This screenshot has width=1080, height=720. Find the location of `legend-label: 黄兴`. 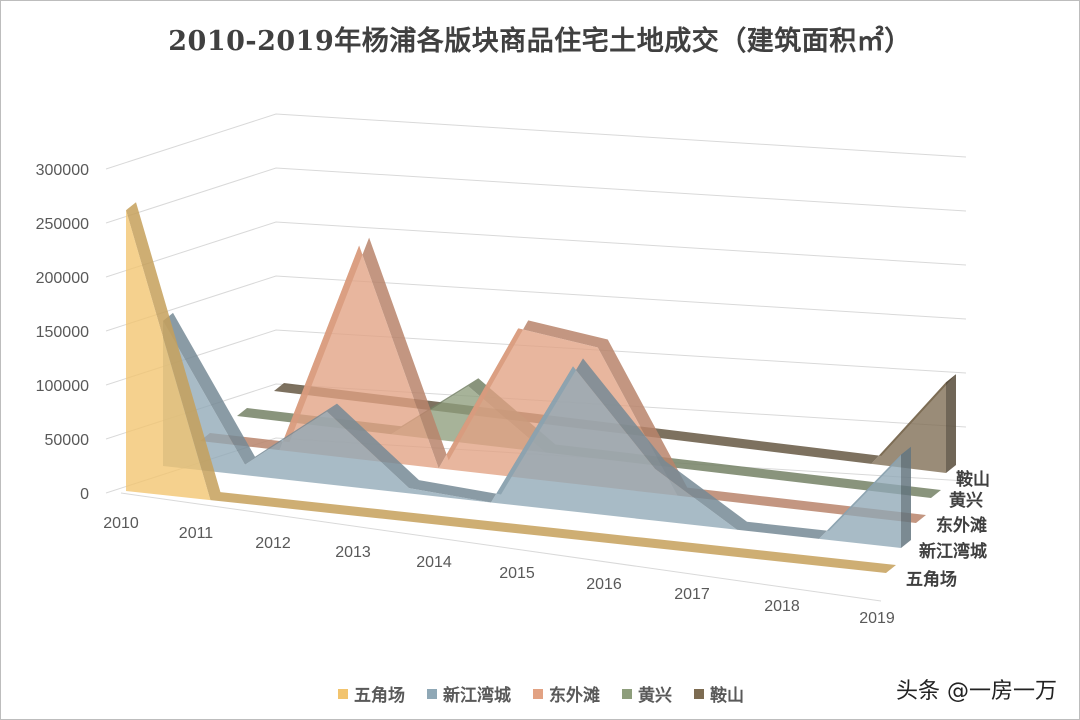

legend-label: 黄兴 is located at coordinates (655, 696).